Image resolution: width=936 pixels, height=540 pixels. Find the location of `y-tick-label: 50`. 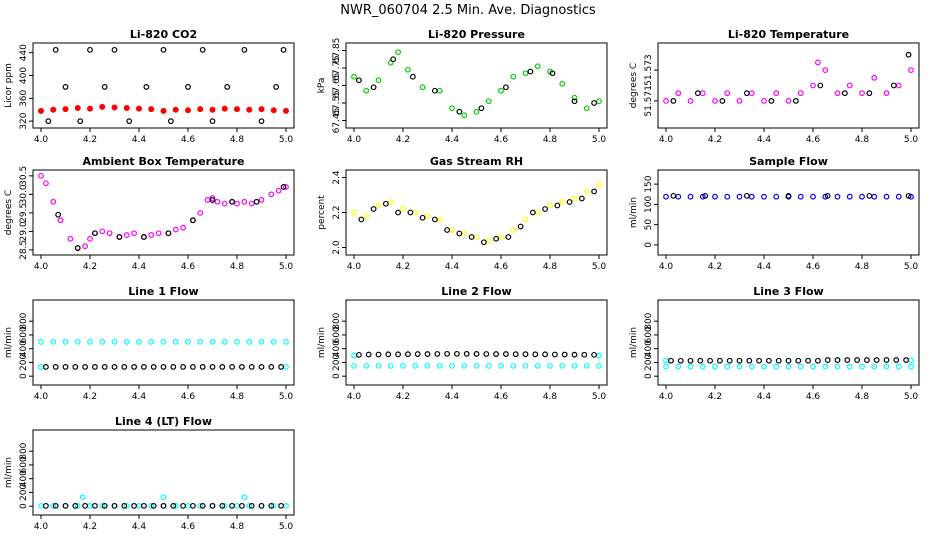

y-tick-label: 50 is located at coordinates (649, 225).